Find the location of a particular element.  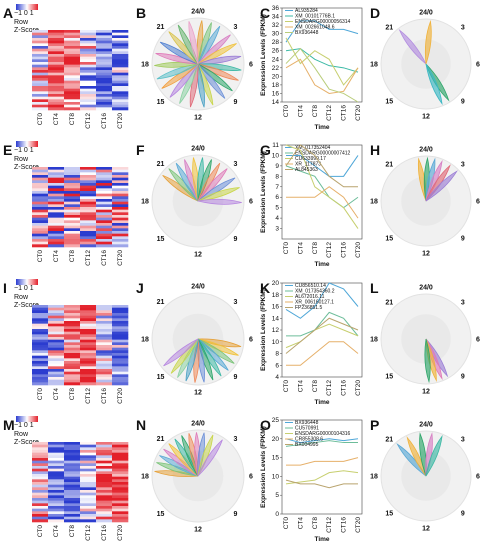

rose-clock-label: 21 is located at coordinates (161, 164).